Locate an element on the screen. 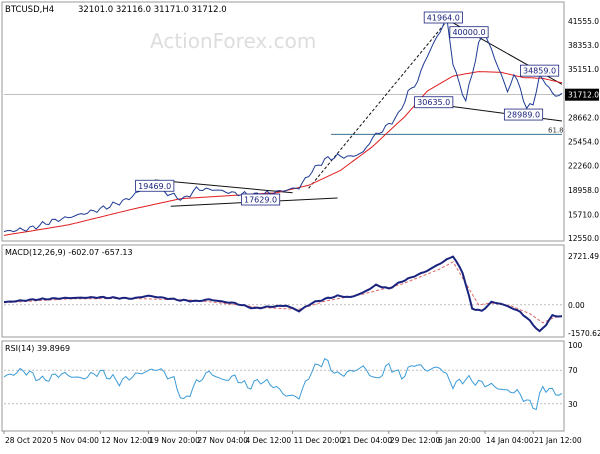 The height and width of the screenshot is (454, 600). rsi-plot is located at coordinates (283, 384).